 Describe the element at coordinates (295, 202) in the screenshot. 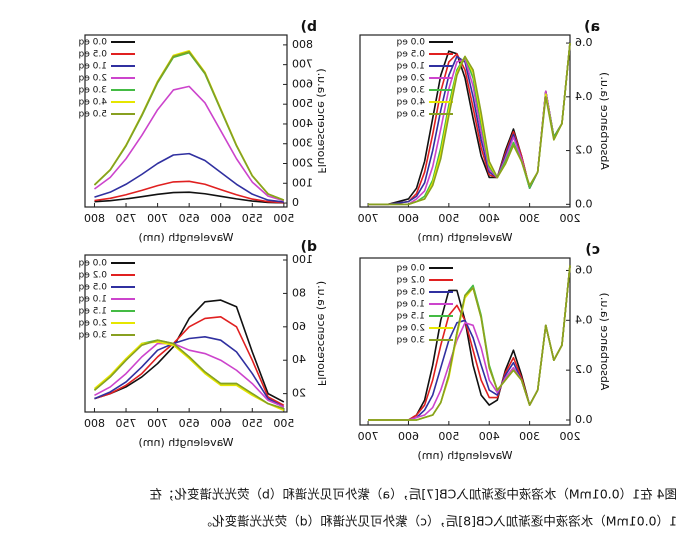

I see `y-tick-label: 0` at that location.